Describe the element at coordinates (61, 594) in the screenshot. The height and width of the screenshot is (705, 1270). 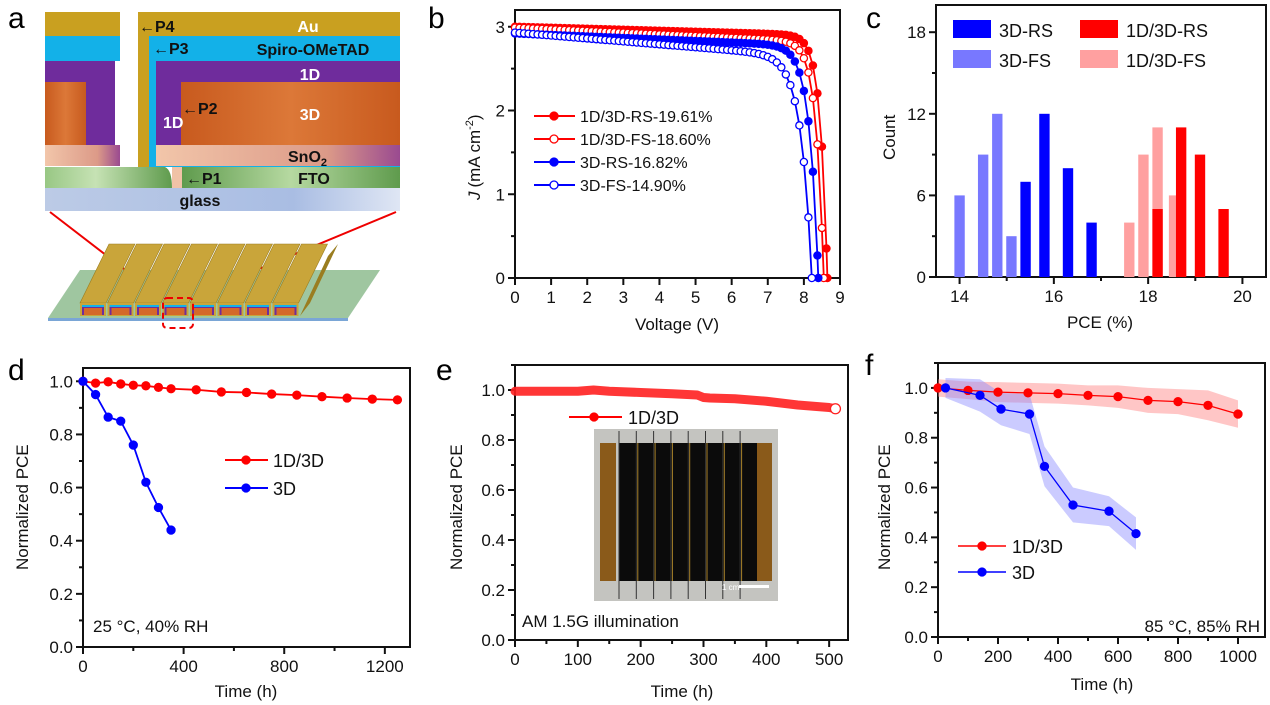
I see `y-tick-label: 0.2` at that location.